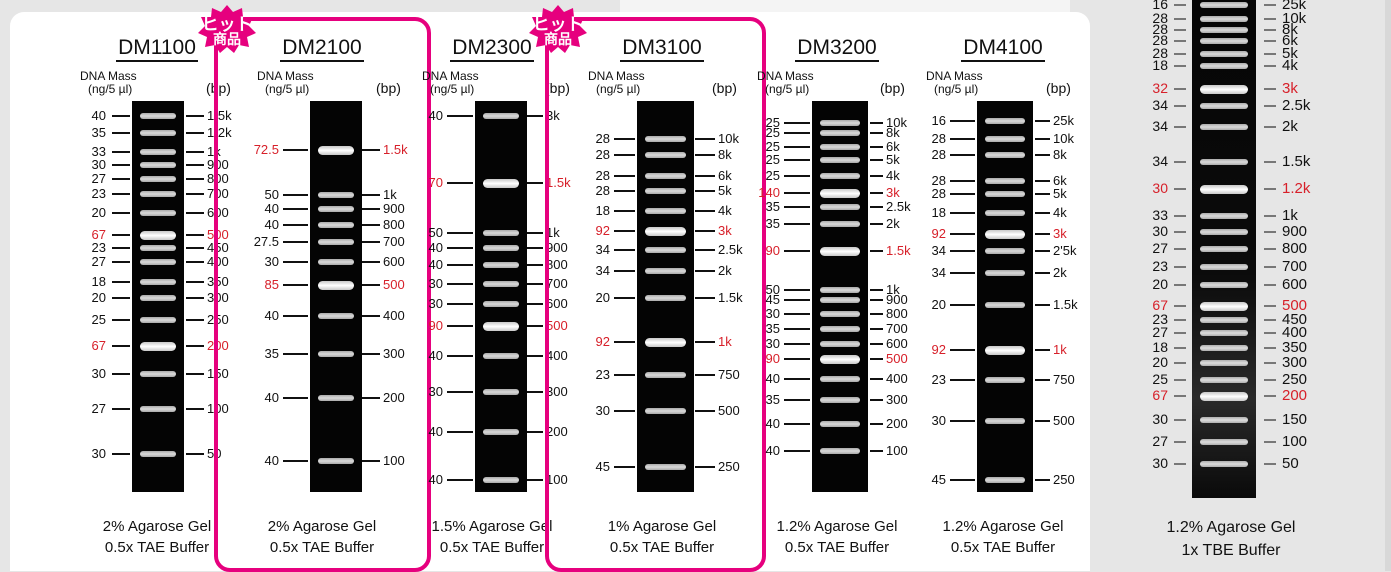 Image resolution: width=1391 pixels, height=572 pixels. Describe the element at coordinates (1065, 250) in the screenshot. I see `bp-label: 2'5k` at that location.